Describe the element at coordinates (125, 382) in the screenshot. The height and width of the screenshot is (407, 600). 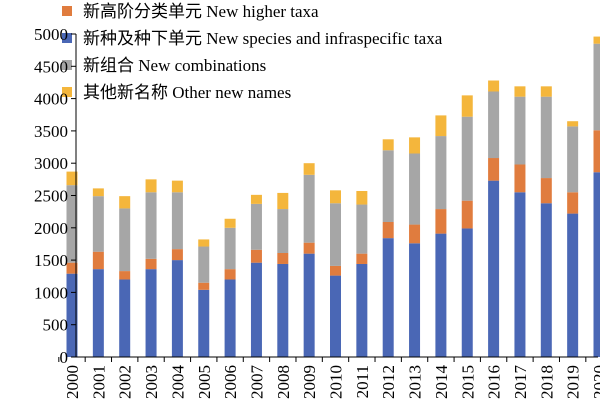
I see `x-tick-label-2002: 2002` at that location.